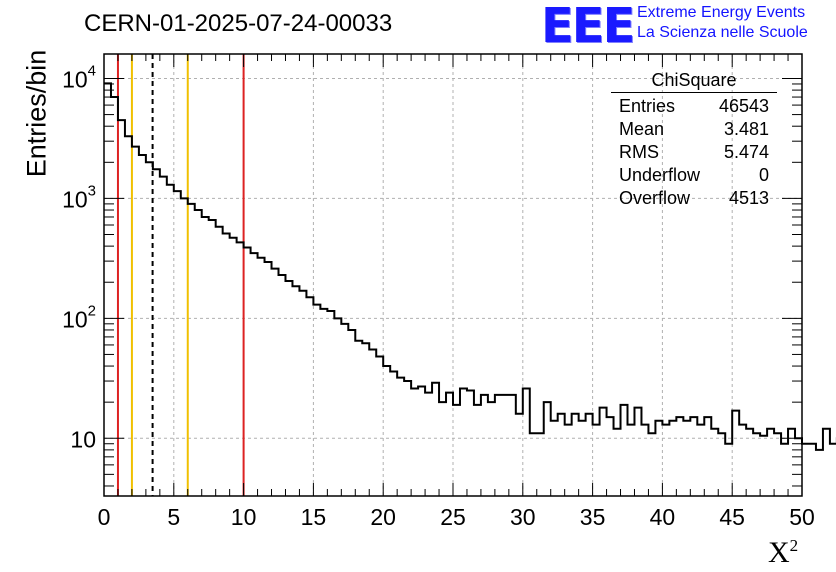 This screenshot has height=572, width=836. I want to click on reference-lines, so click(180, 275).